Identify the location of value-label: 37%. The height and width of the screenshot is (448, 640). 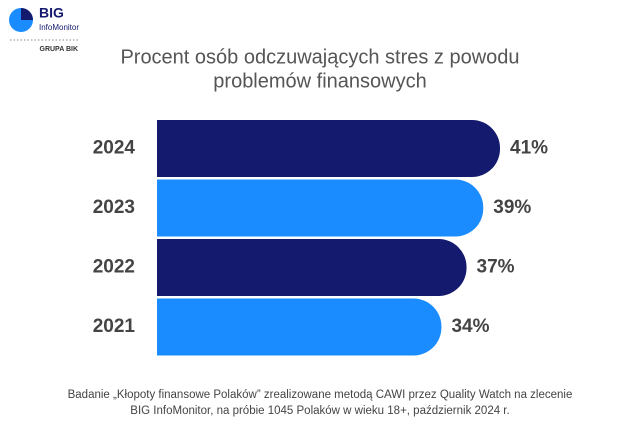
(496, 267).